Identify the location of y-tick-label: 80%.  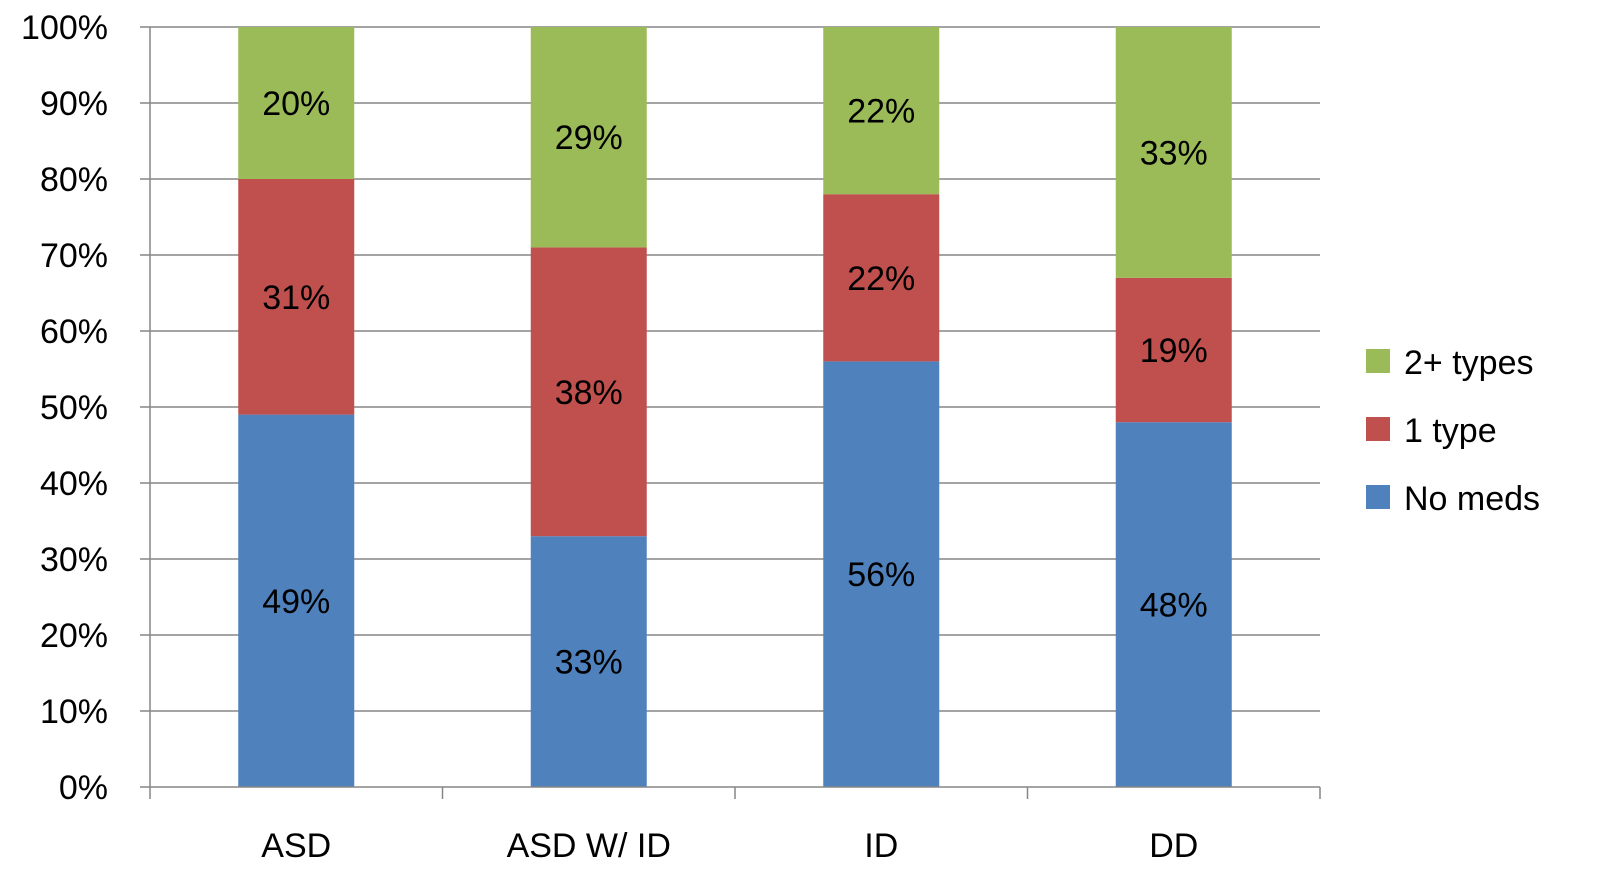
(74, 180).